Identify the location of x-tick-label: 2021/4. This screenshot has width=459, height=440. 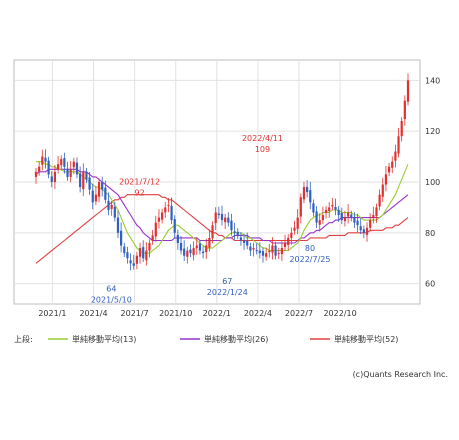
(93, 313).